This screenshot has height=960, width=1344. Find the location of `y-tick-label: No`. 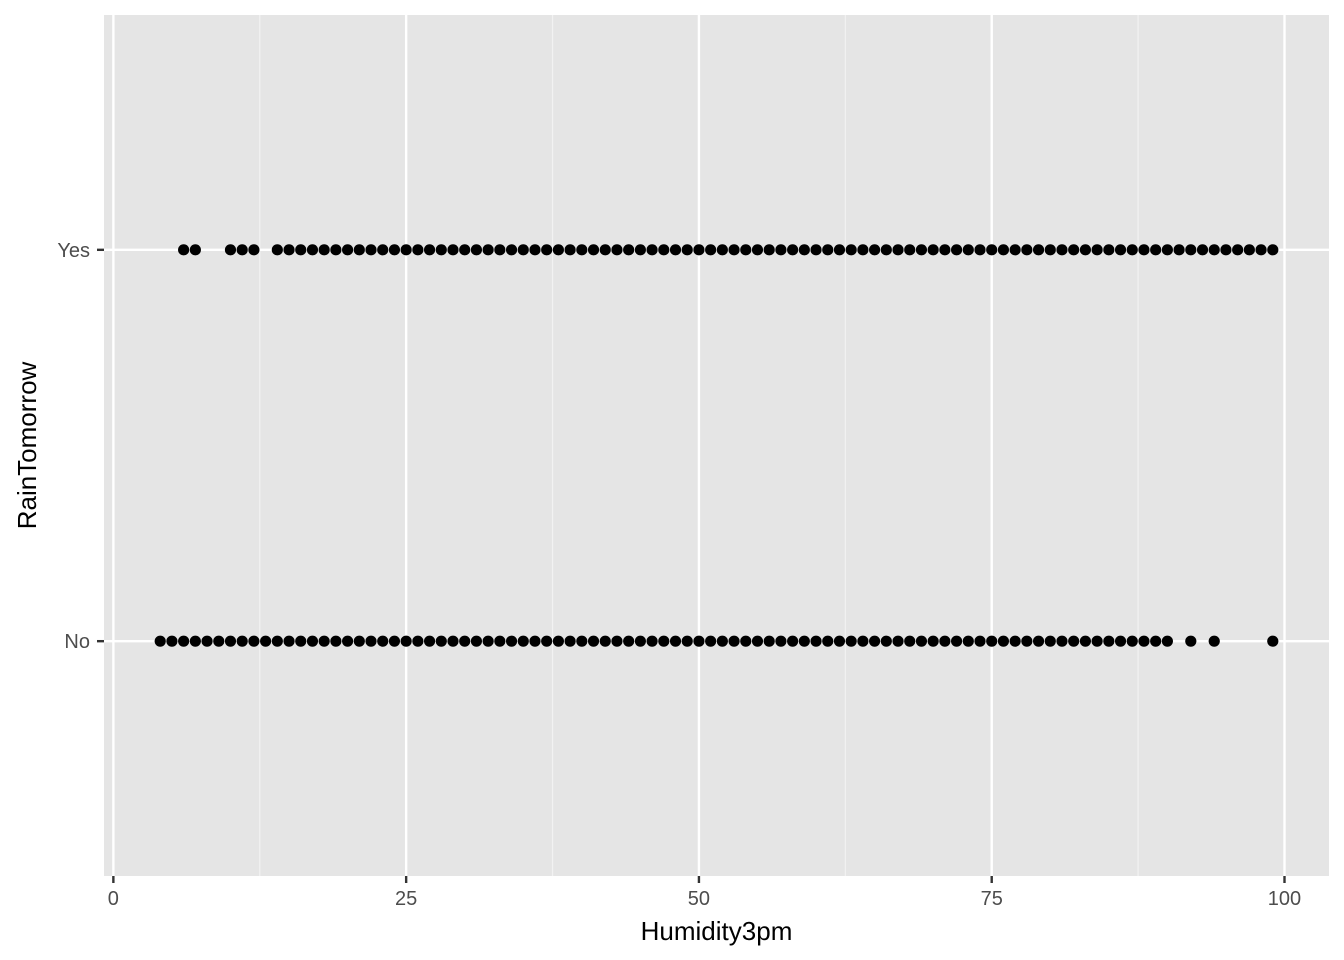

y-tick-label: No is located at coordinates (77, 642).